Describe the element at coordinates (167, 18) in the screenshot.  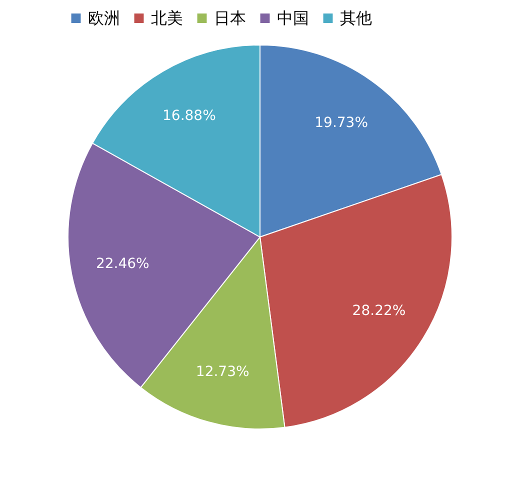
I see `legend-label: 北美` at that location.